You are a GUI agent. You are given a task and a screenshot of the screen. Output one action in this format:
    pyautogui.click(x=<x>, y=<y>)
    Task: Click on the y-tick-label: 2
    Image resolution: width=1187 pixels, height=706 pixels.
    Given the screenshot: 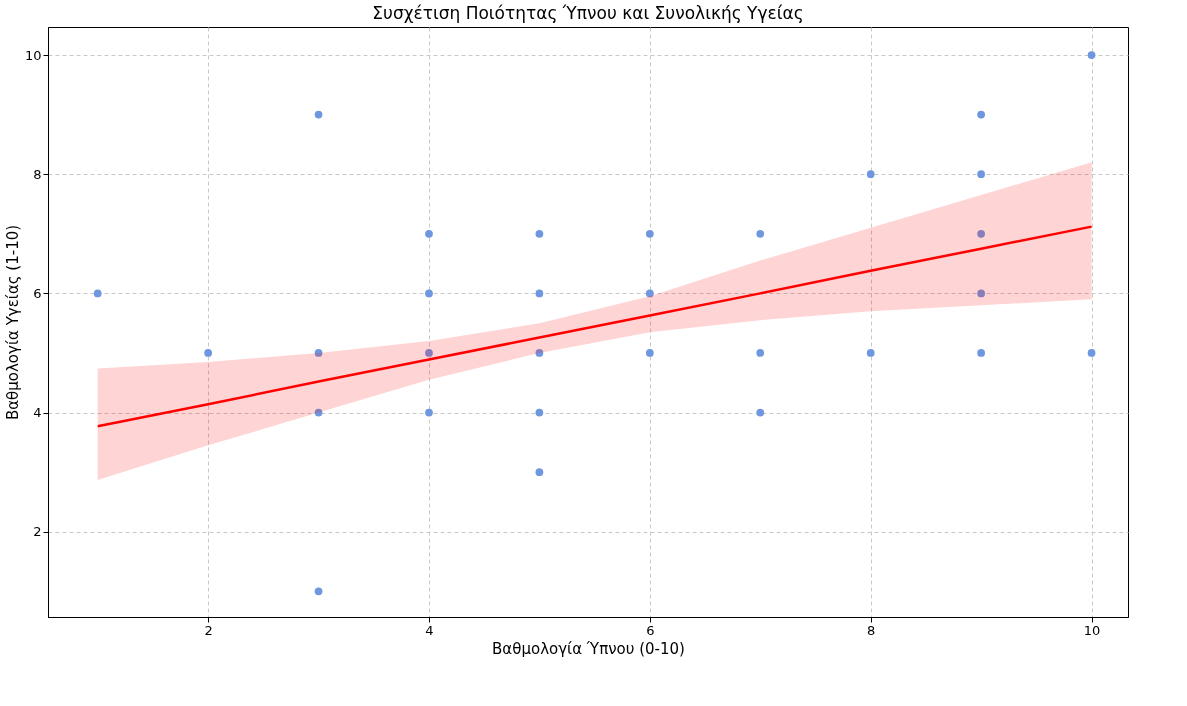 What is the action you would take?
    pyautogui.click(x=37, y=532)
    